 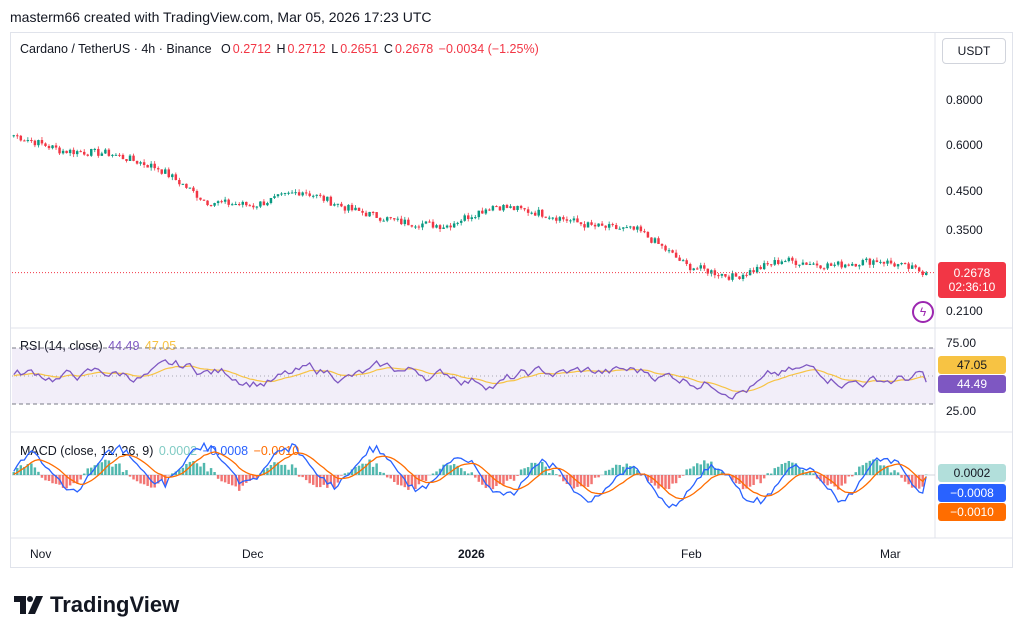 I want to click on tradingview-logo: TradingView, so click(x=96, y=605).